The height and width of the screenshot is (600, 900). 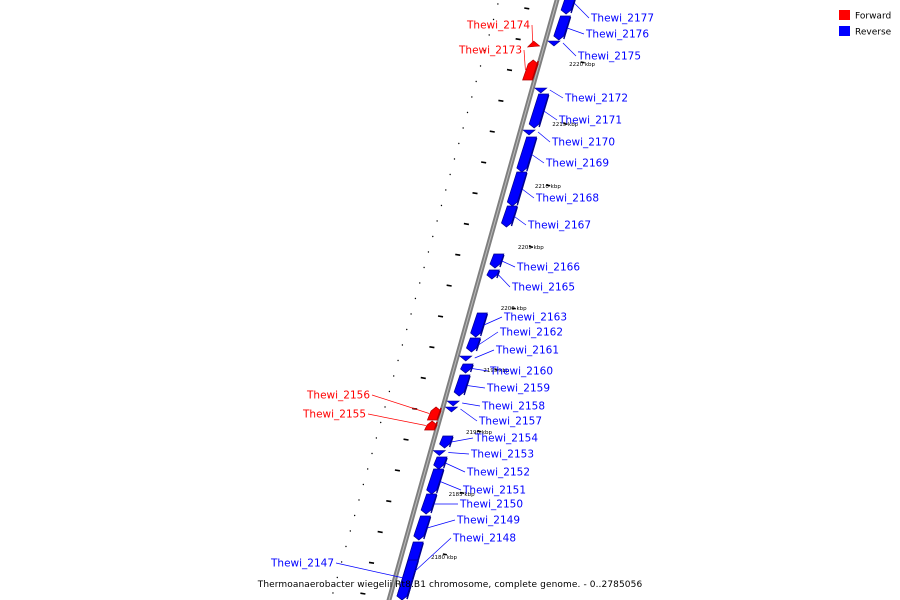 What do you see at coordinates (502, 455) in the screenshot?
I see `gene-label-Thewi_2153: Thewi_2153` at bounding box center [502, 455].